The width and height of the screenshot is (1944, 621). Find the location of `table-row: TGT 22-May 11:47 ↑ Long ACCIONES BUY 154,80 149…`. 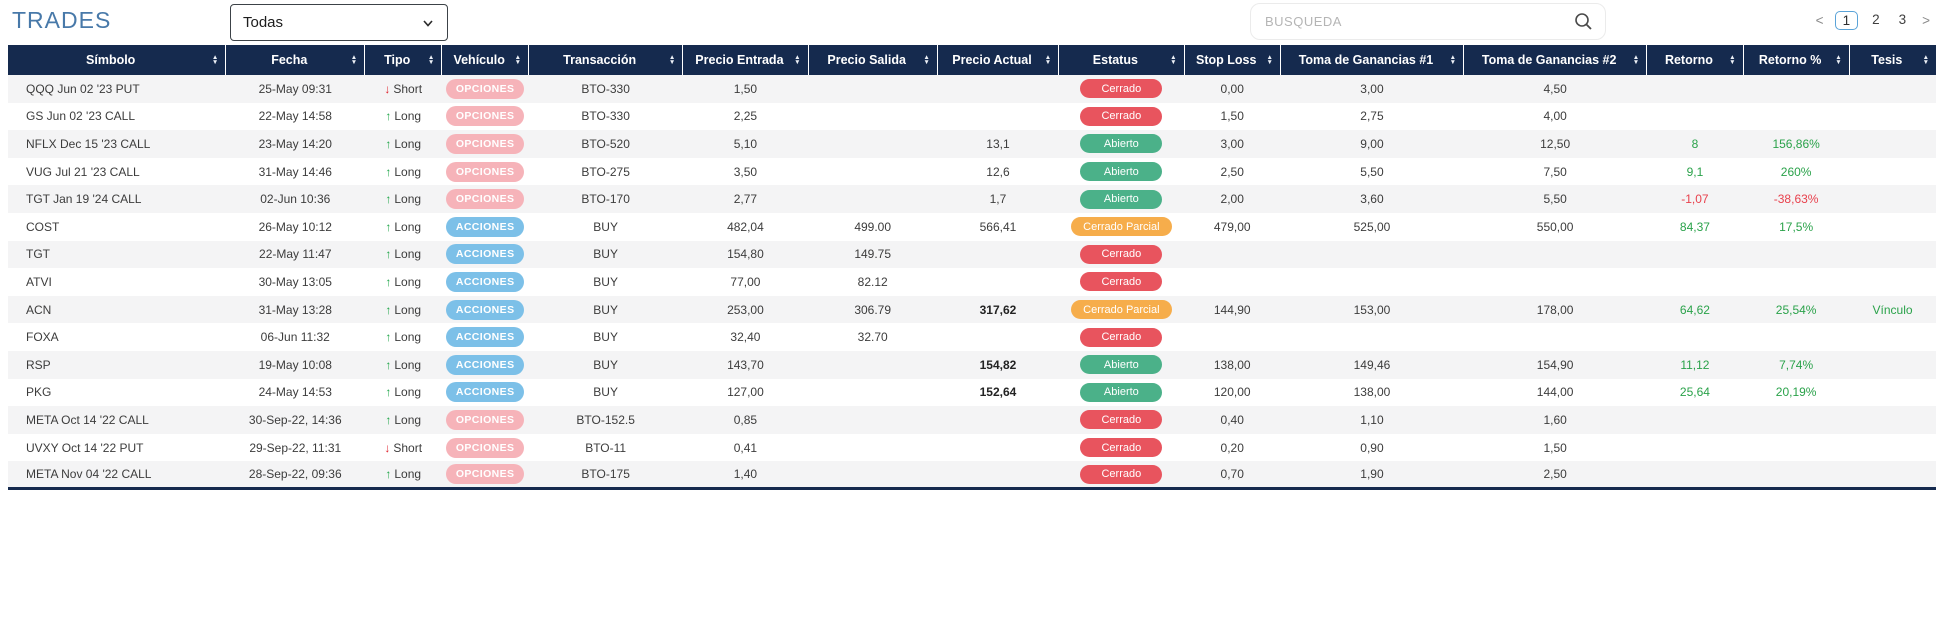

table-row: TGT 22-May 11:47 ↑ Long ACCIONES BUY 154,80 149… is located at coordinates (972, 254).